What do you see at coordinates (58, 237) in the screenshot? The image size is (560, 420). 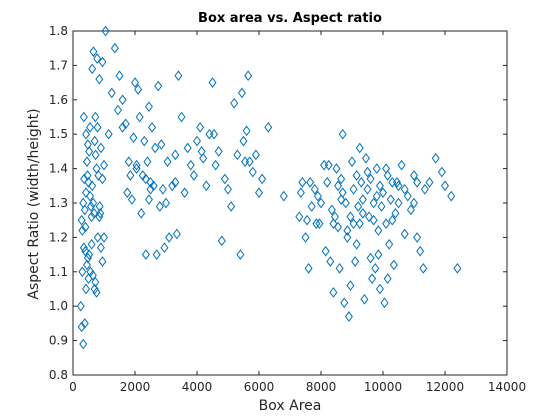 I see `y-tick-label: 1.2` at bounding box center [58, 237].